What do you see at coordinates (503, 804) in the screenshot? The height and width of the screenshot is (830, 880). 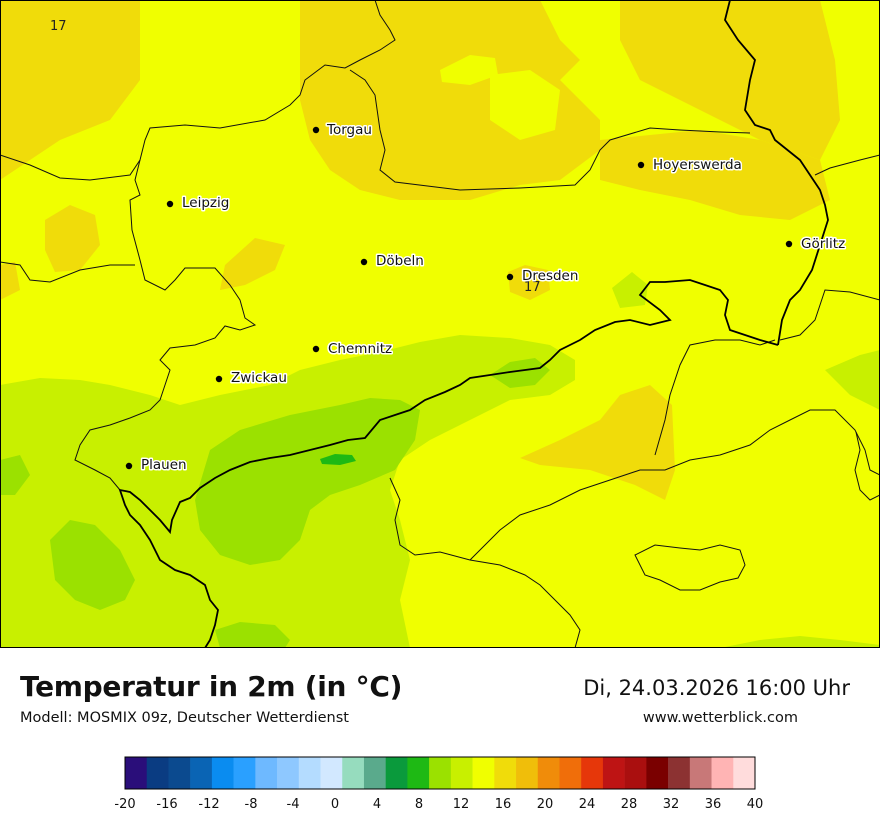 I see `legend-tick-label: 16` at bounding box center [503, 804].